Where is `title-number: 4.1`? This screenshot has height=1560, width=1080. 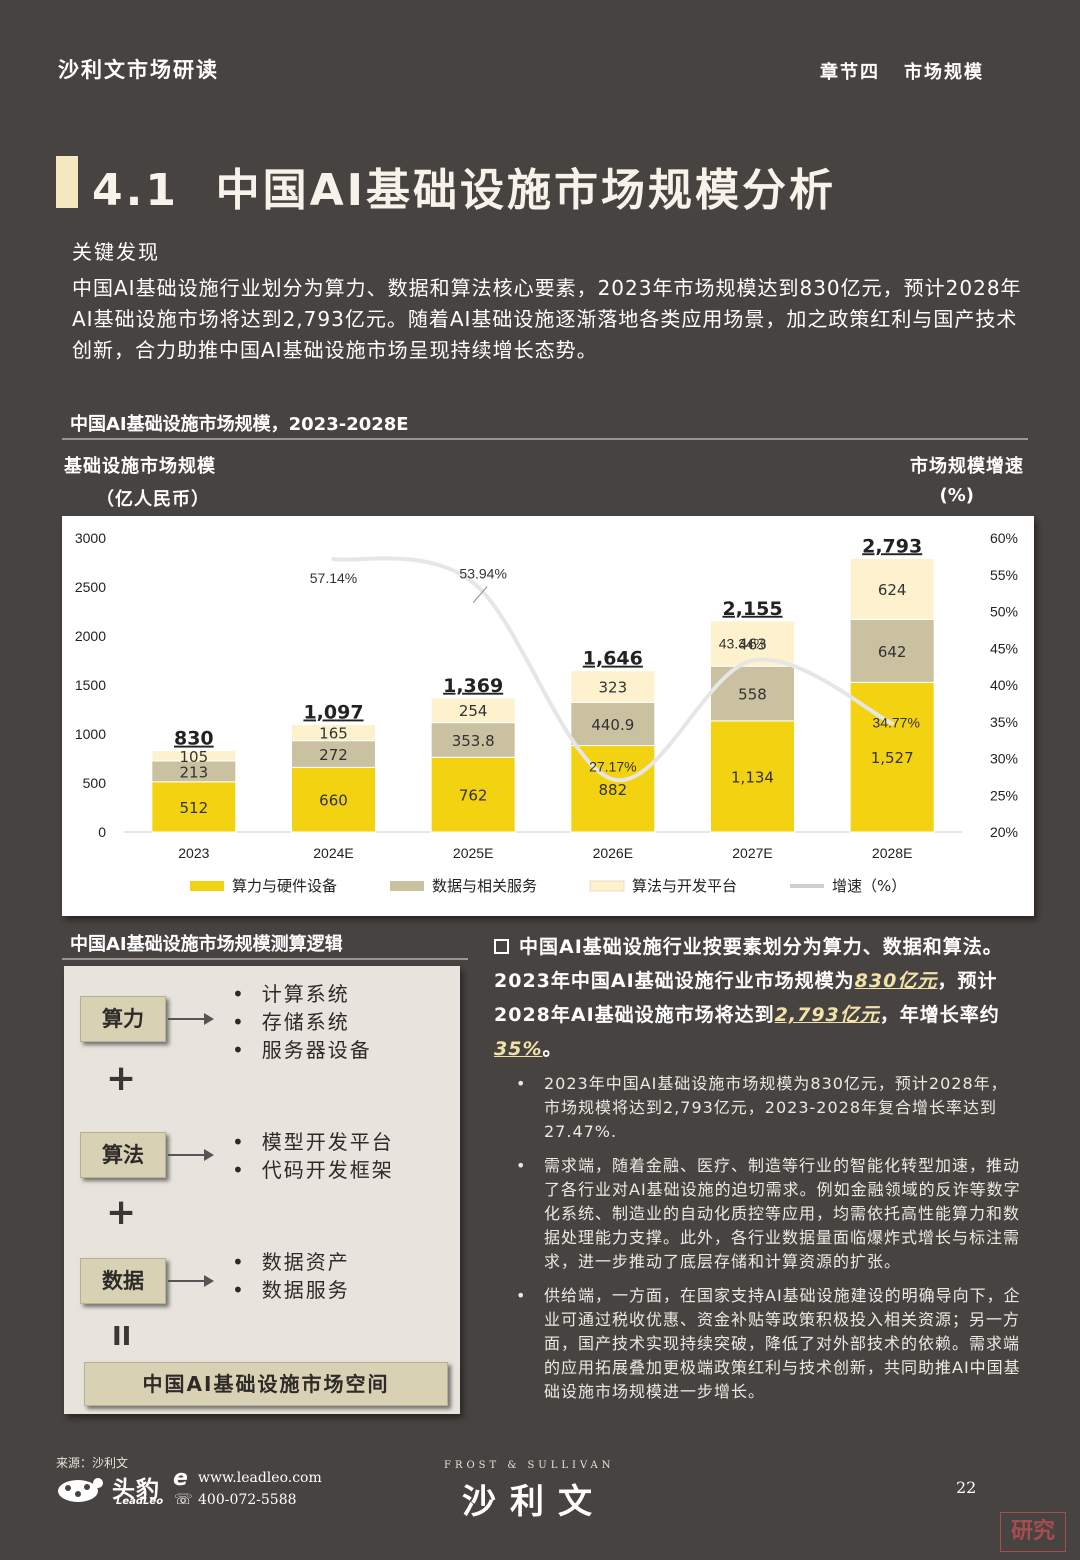
title-number: 4.1 is located at coordinates (135, 190).